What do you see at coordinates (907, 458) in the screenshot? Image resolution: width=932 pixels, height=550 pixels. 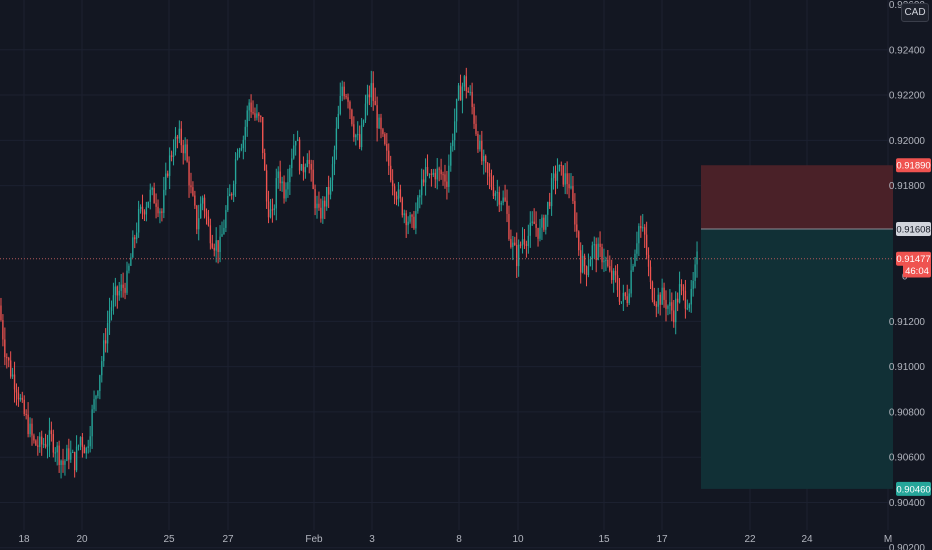 I see `price-axis-tick-label: 0.90600` at bounding box center [907, 458].